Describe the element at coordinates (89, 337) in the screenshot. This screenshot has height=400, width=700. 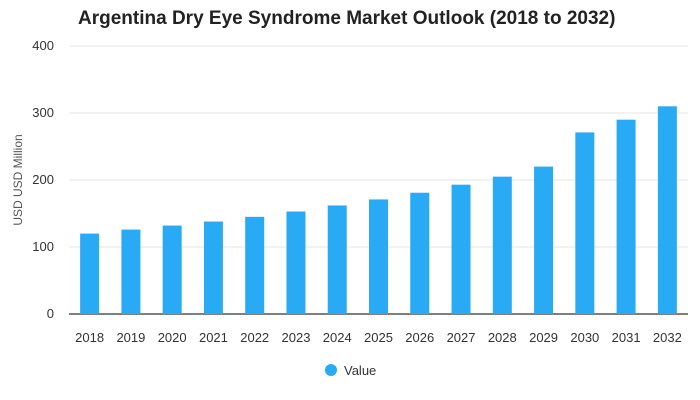
I see `x-tick-label: 2018` at that location.